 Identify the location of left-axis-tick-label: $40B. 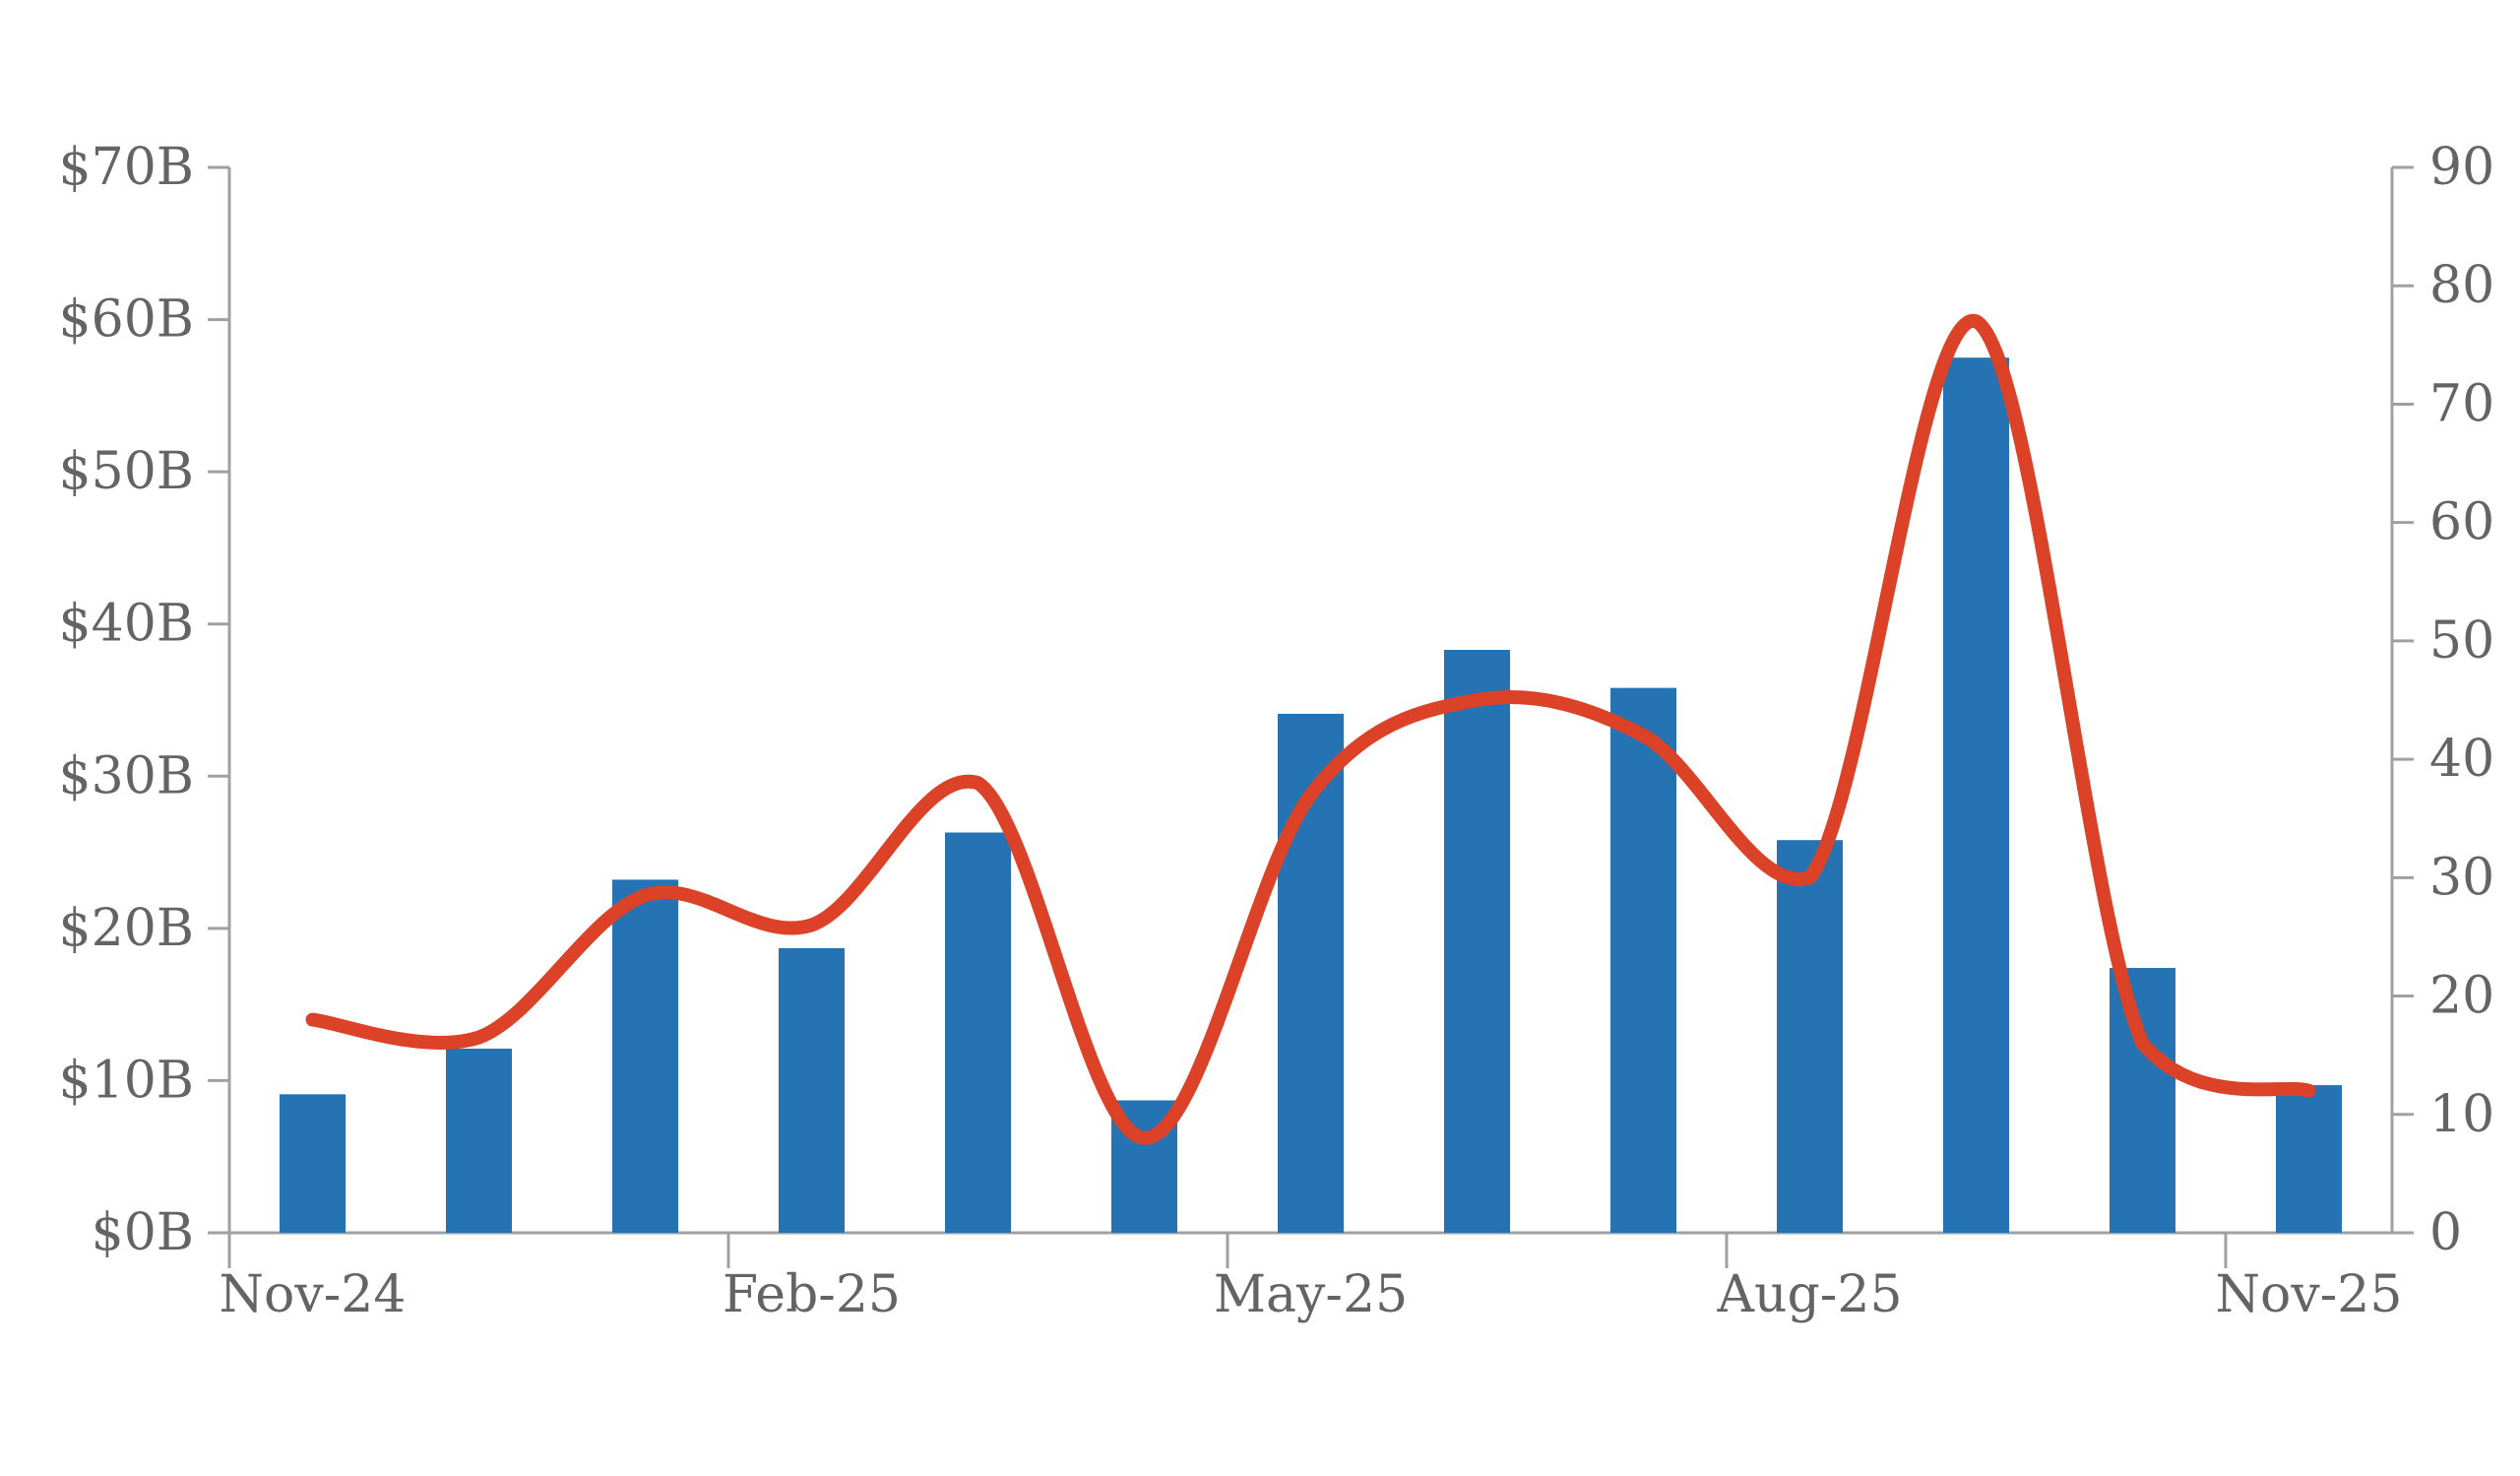
(126, 624).